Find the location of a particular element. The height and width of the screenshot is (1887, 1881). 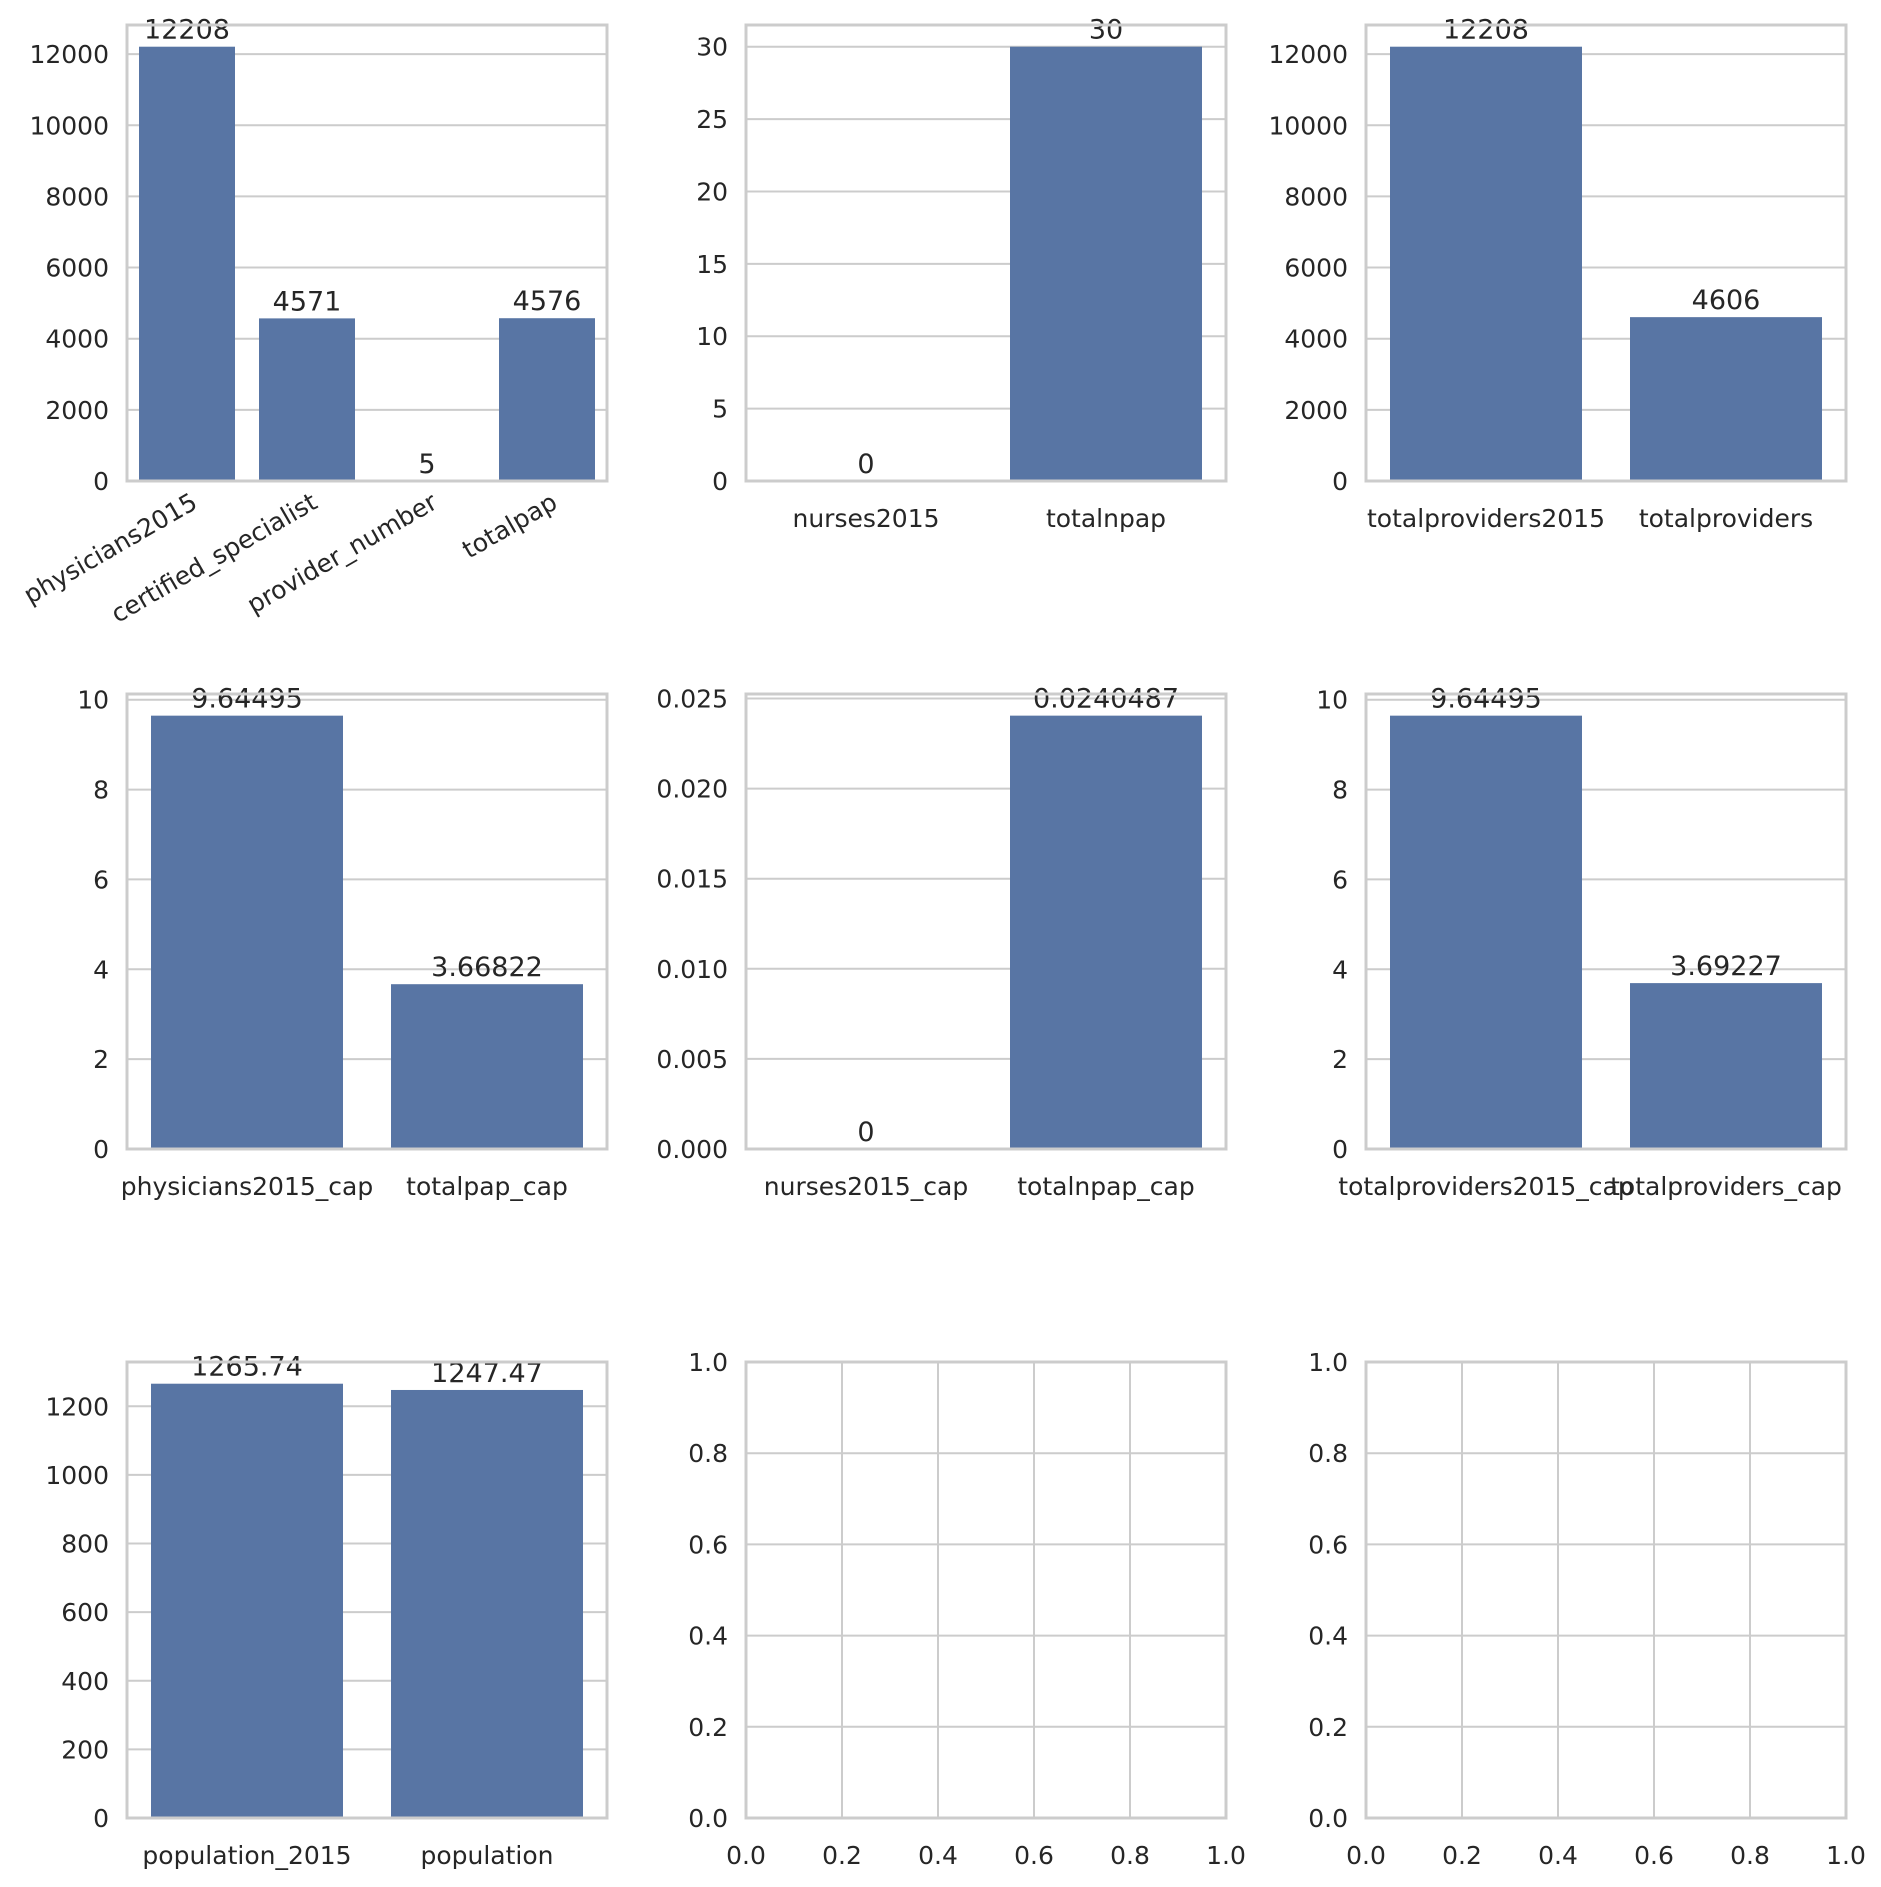

x-tick-label: physicians2015_cap is located at coordinates (247, 1186).